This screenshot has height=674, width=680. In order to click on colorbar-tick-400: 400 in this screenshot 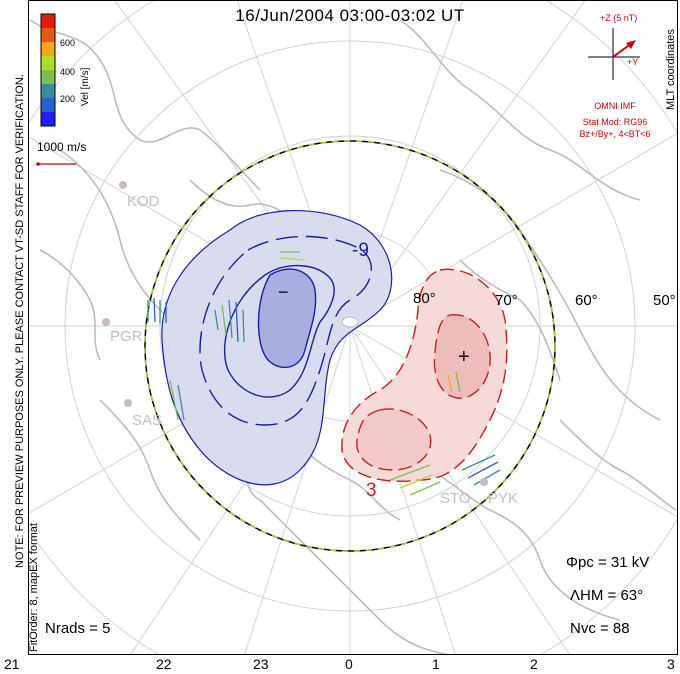, I will do `click(68, 72)`.